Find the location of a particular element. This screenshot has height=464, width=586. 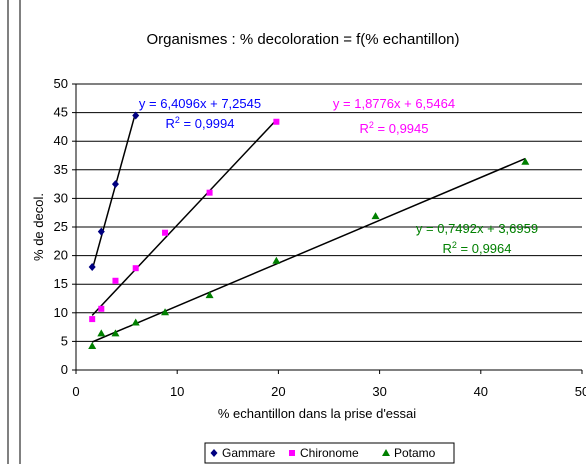

trendline-gammare is located at coordinates (114, 191).